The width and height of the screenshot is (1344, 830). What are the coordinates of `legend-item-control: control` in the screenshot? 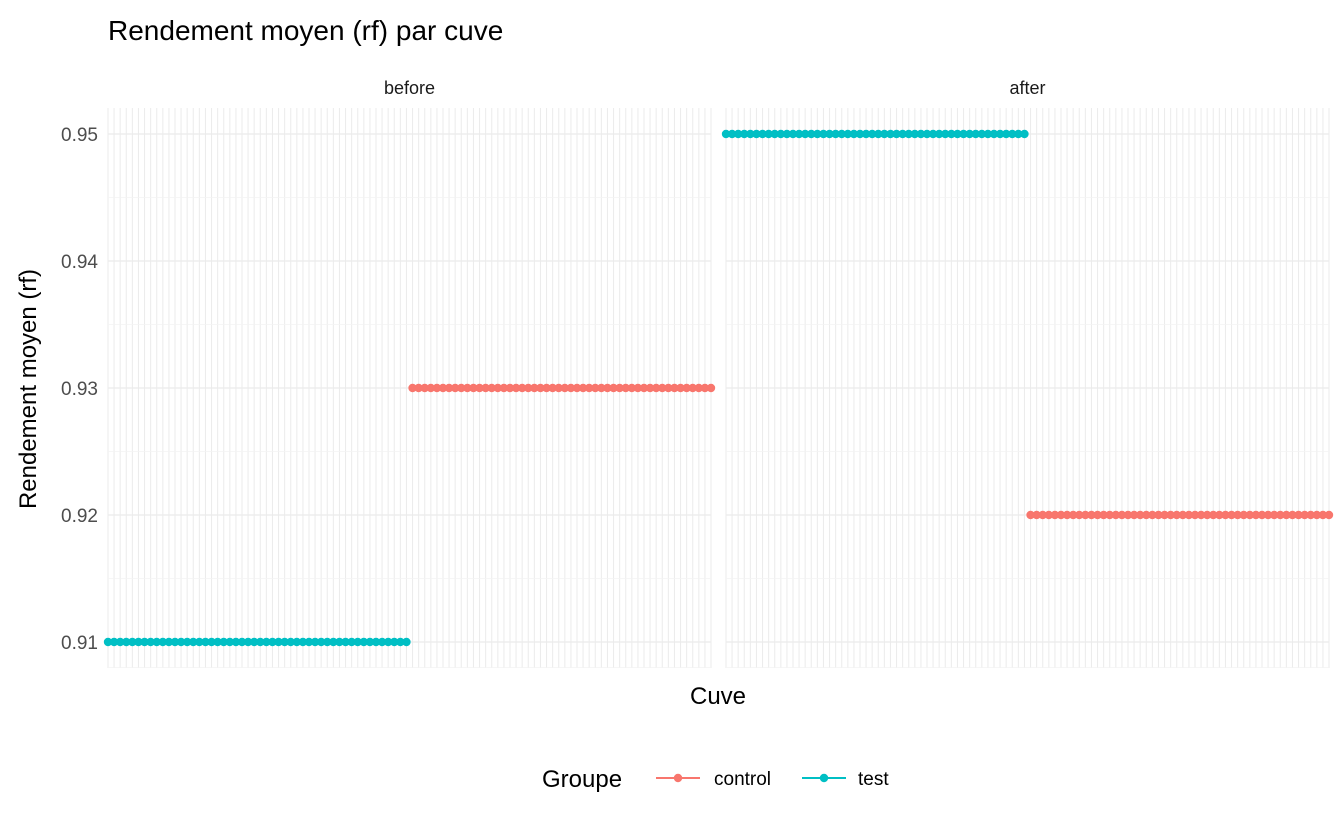 It's located at (713, 779).